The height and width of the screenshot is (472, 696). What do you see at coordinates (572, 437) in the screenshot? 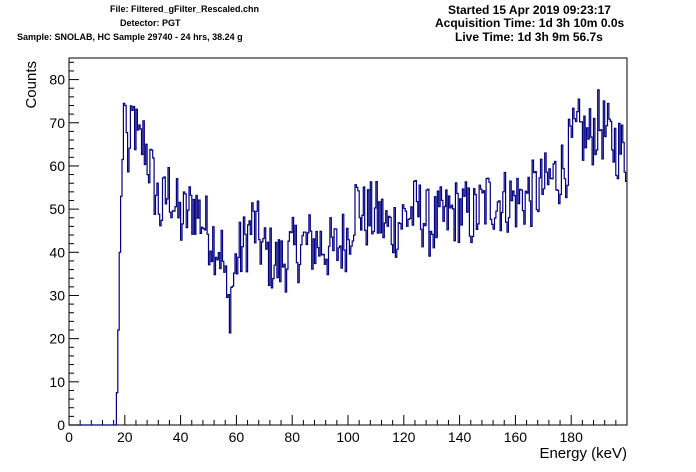
I see `x-tick-label: 180` at bounding box center [572, 437].